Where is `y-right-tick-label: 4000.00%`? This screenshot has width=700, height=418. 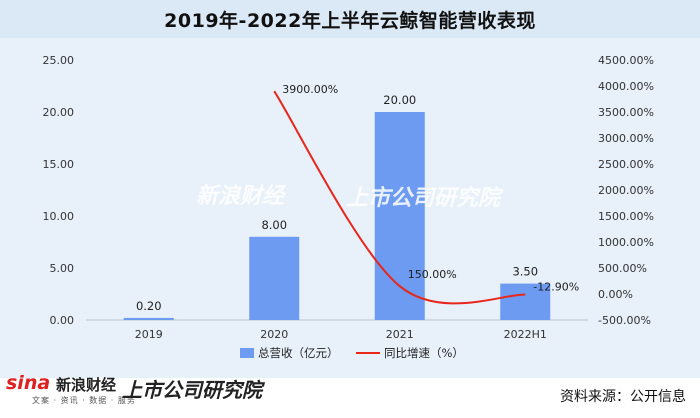 y-right-tick-label: 4000.00% is located at coordinates (626, 86).